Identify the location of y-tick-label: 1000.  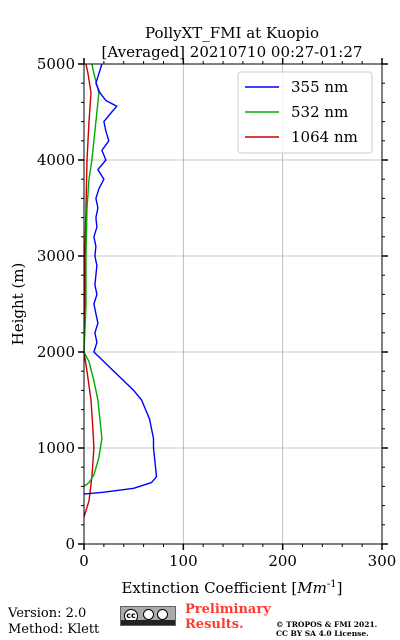
(56, 448).